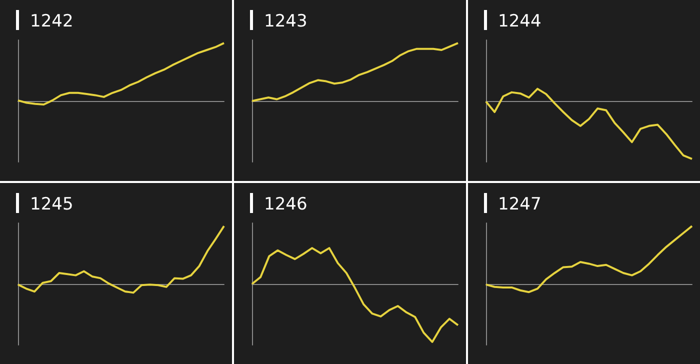  Describe the element at coordinates (286, 204) in the screenshot. I see `chart-title: 1246` at that location.